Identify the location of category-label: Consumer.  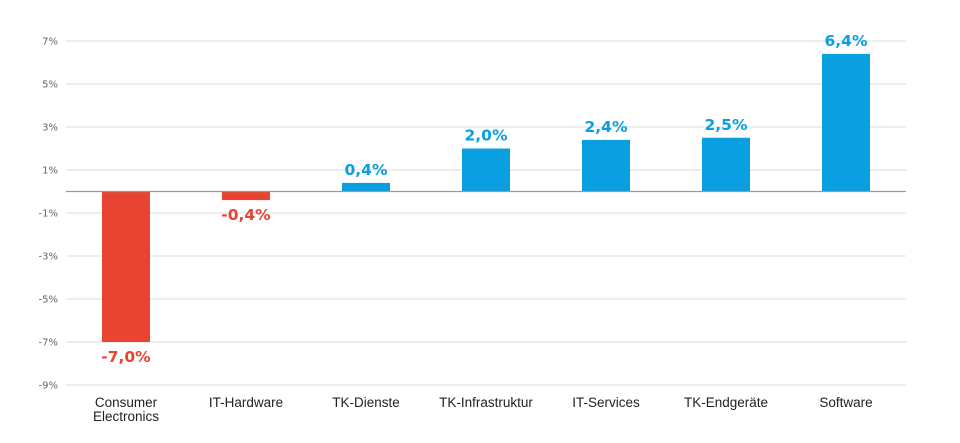
(126, 402).